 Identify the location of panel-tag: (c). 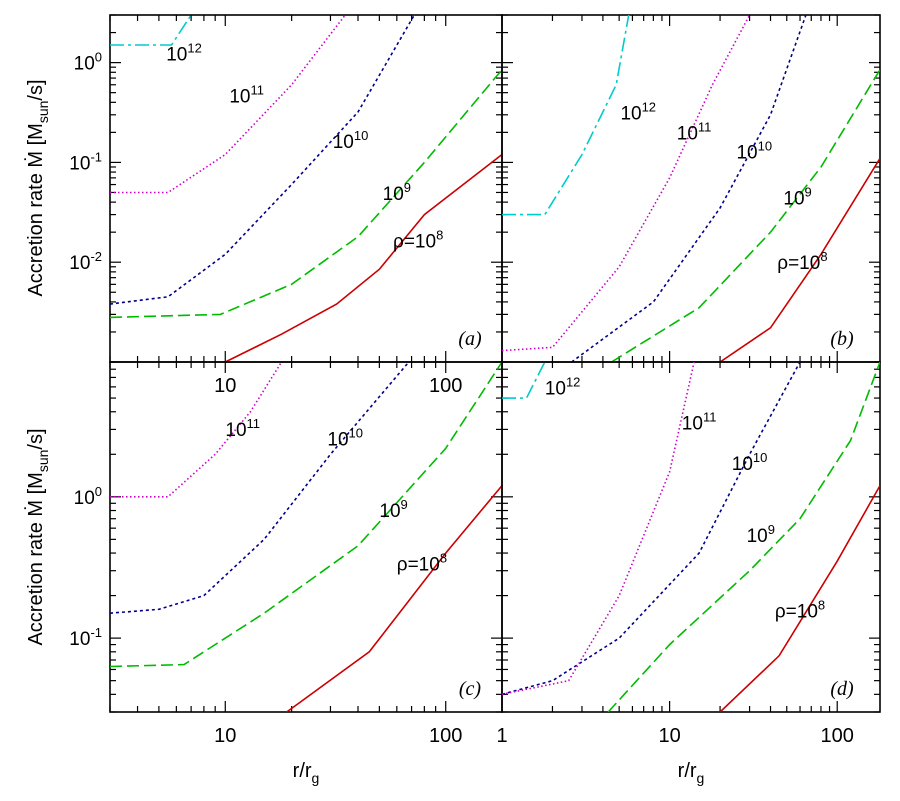
(470, 689).